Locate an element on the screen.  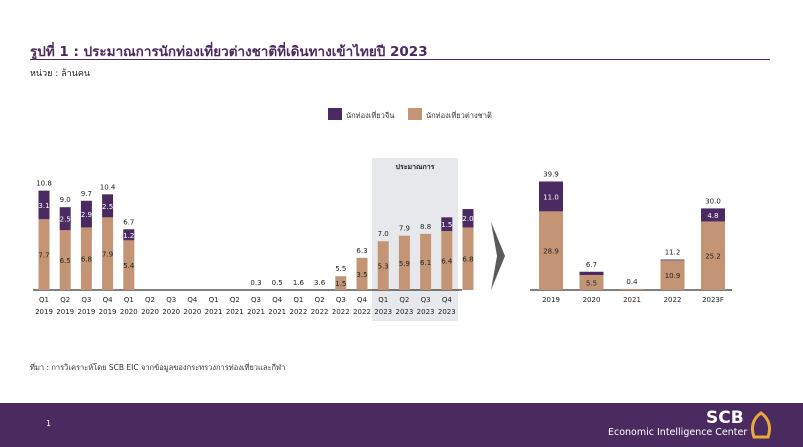
bar-total-label: 1.6 is located at coordinates (299, 283).